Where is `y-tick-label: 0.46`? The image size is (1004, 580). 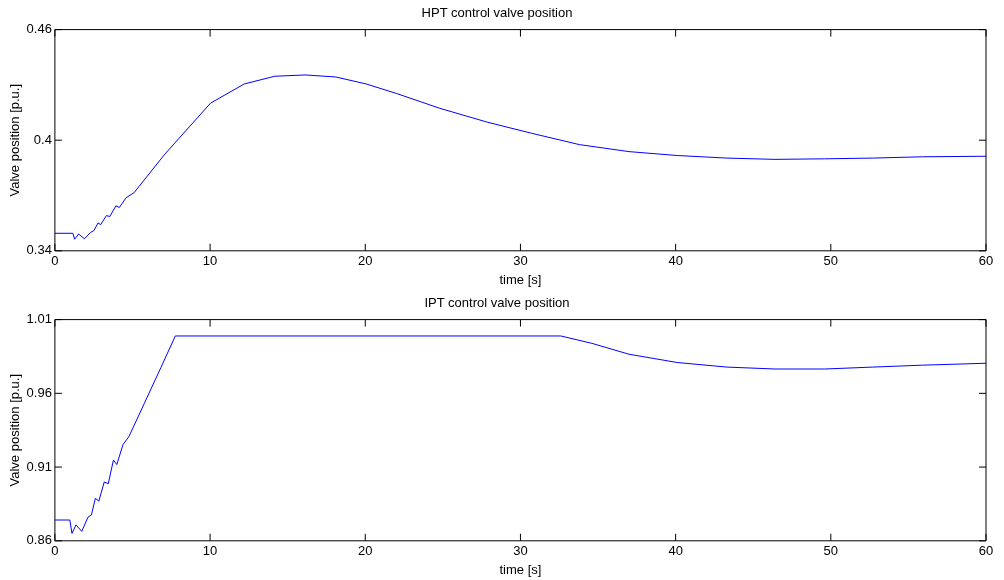 y-tick-label: 0.46 is located at coordinates (39, 29).